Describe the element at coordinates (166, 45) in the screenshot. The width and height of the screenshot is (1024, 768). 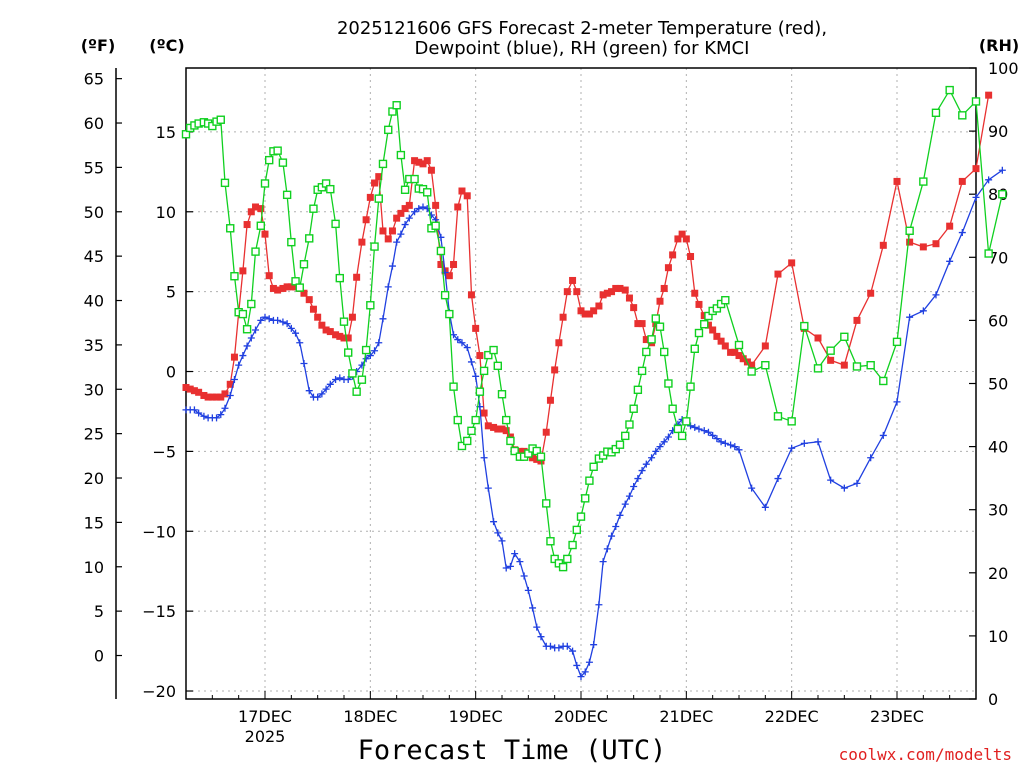
I see `celsius-unit-label: (ºC)` at that location.